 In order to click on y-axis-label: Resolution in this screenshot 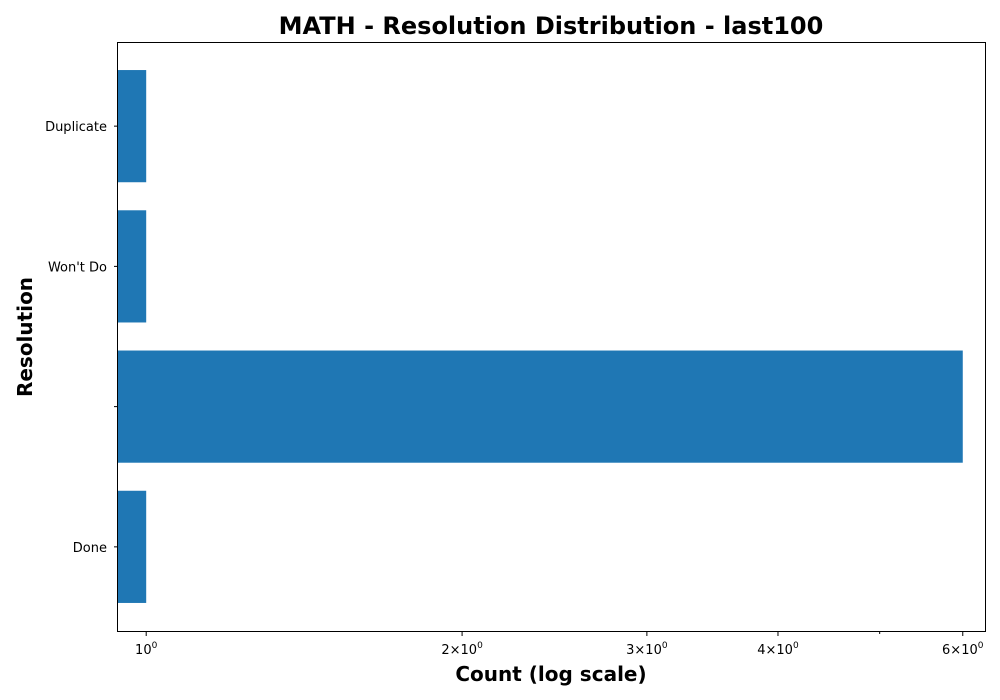, I will do `click(25, 337)`.